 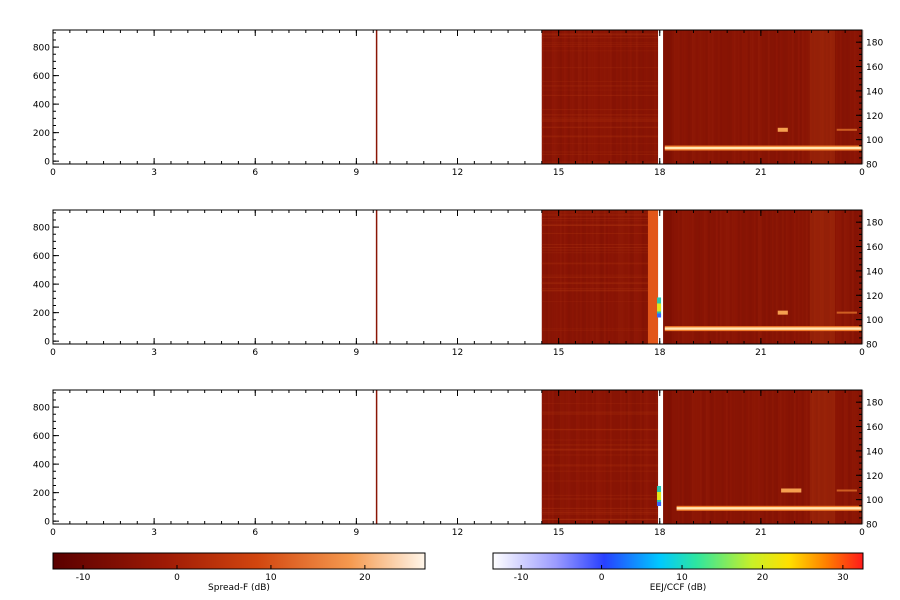 I want to click on x-tick-label: 21, so click(x=760, y=173).